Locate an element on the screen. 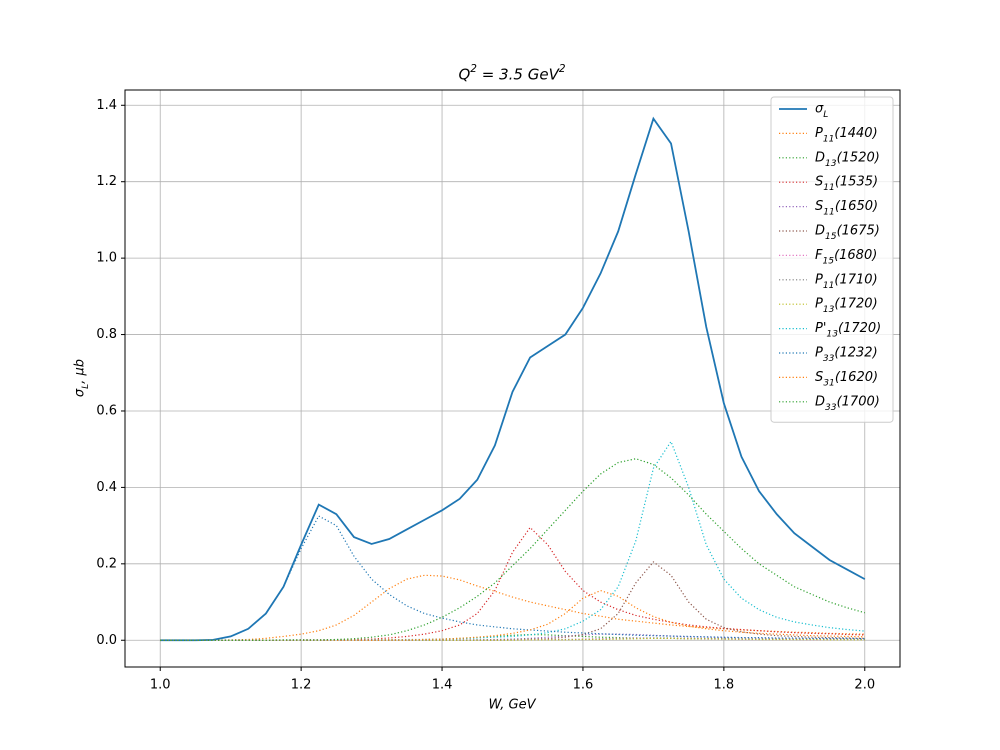 The height and width of the screenshot is (750, 1000). x-tick-label: 1.8 is located at coordinates (724, 685).